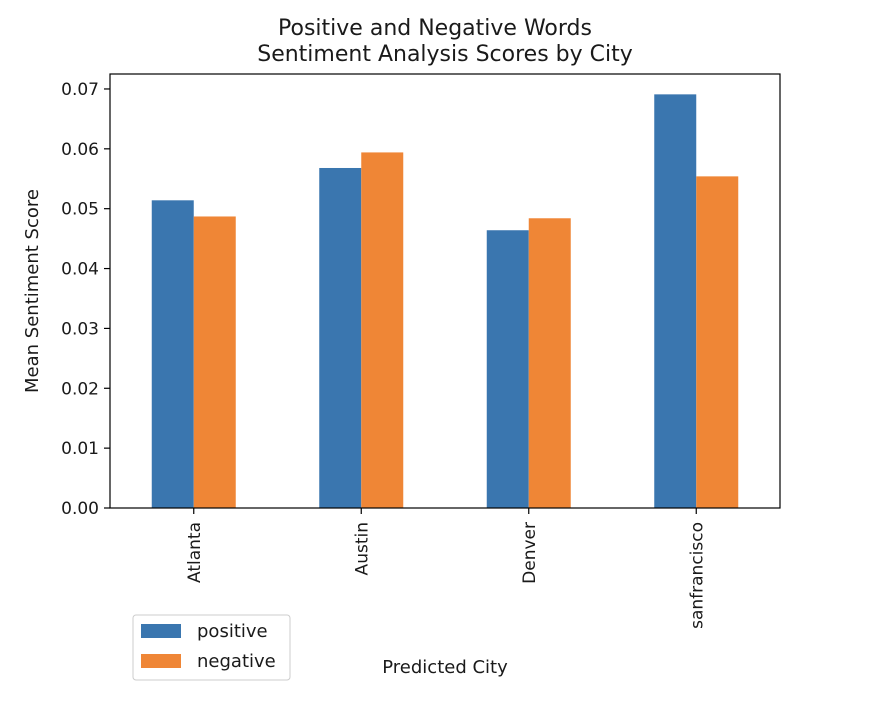 The width and height of the screenshot is (888, 715). What do you see at coordinates (161, 661) in the screenshot?
I see `legend-swatch-negative` at bounding box center [161, 661].